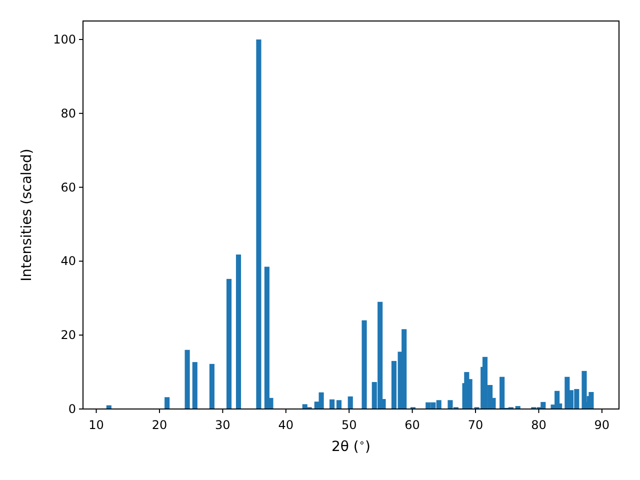 This screenshot has width=640, height=480. Describe the element at coordinates (602, 425) in the screenshot. I see `x-tick-label: 90` at that location.